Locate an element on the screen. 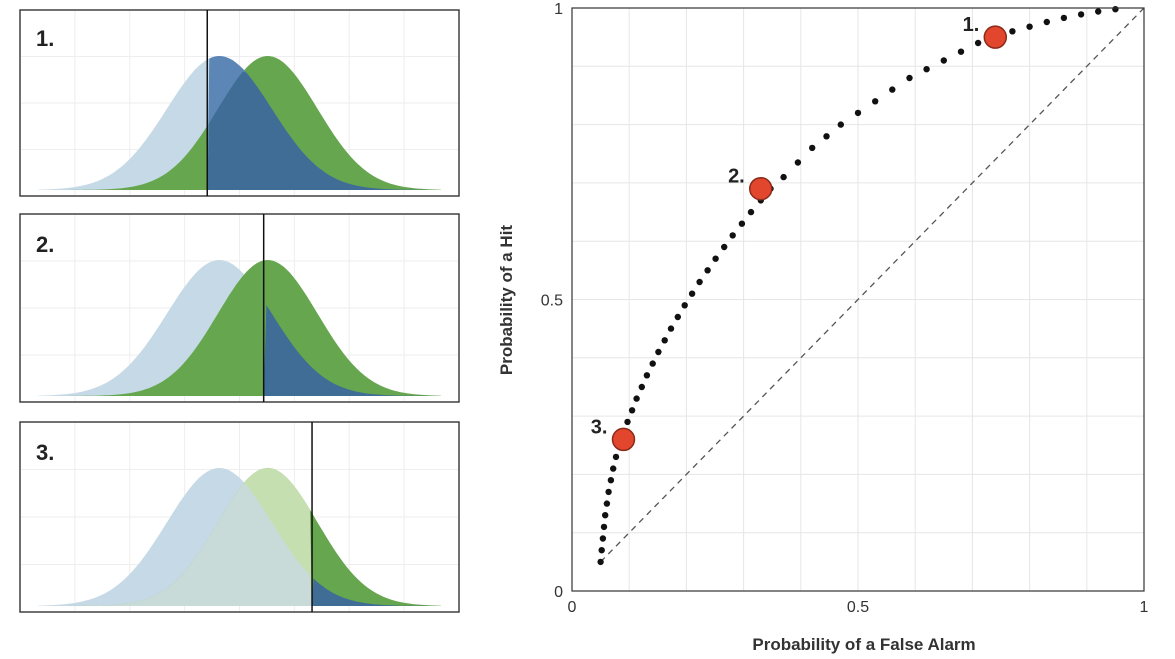 This screenshot has width=1175, height=659. panel-label: 1. is located at coordinates (45, 38).